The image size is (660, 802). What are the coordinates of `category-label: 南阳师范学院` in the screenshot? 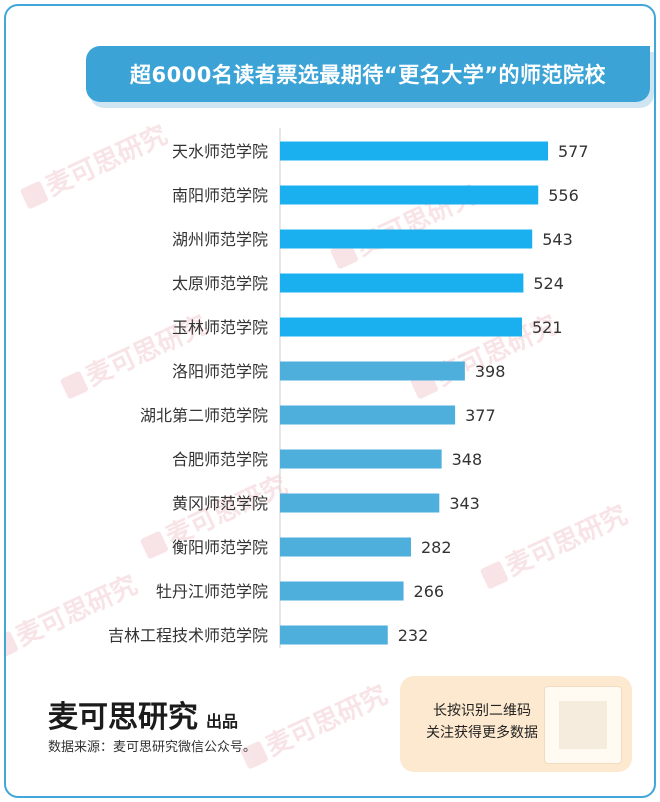 It's located at (220, 195).